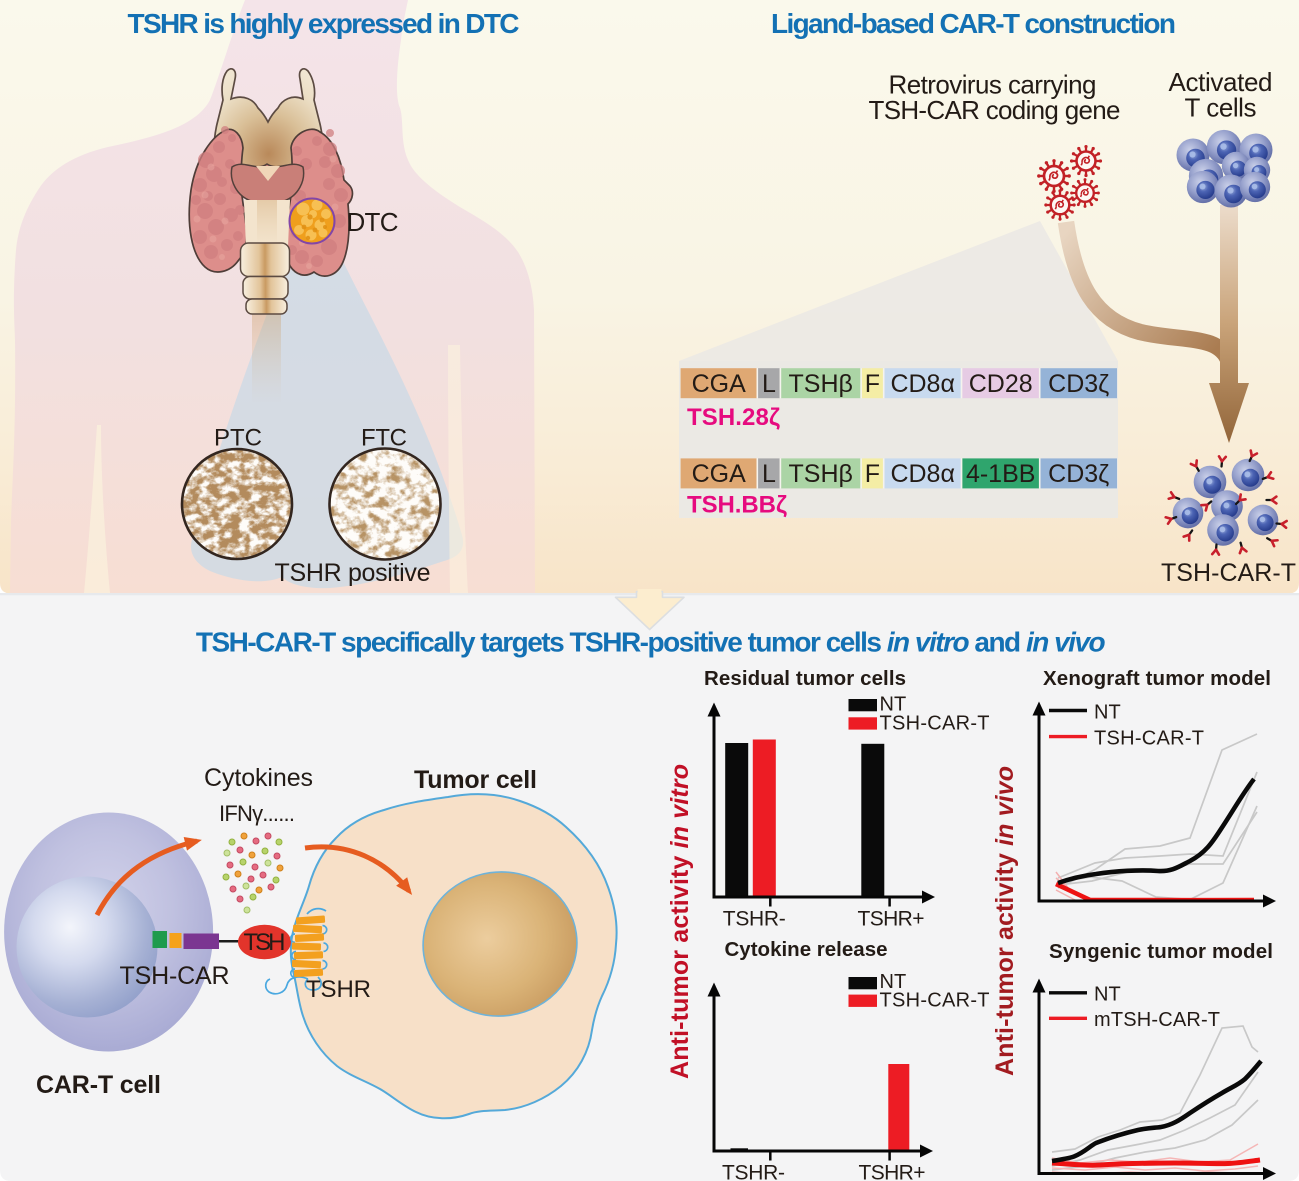 The width and height of the screenshot is (1299, 1181). I want to click on svg-text: TSH, so click(265, 942).